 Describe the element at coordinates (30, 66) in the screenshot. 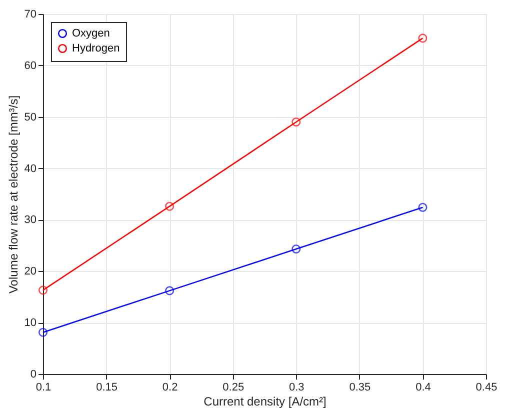

I see `y-tick-label: 60` at that location.